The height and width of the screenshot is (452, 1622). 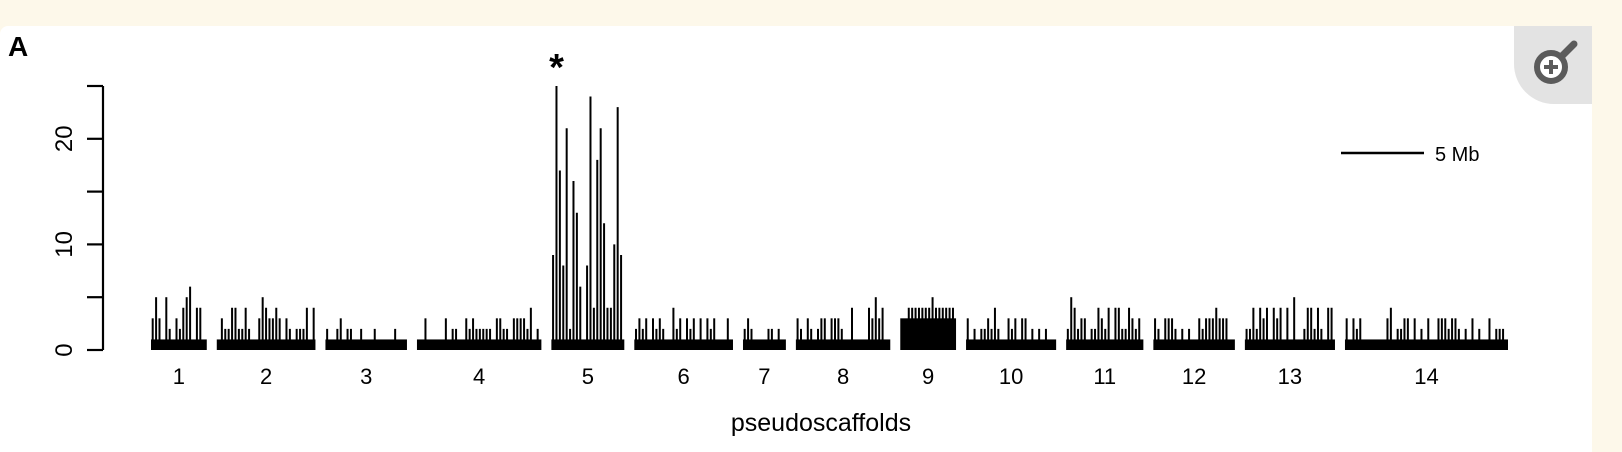 What do you see at coordinates (18, 46) in the screenshot?
I see `panel-label: A` at bounding box center [18, 46].